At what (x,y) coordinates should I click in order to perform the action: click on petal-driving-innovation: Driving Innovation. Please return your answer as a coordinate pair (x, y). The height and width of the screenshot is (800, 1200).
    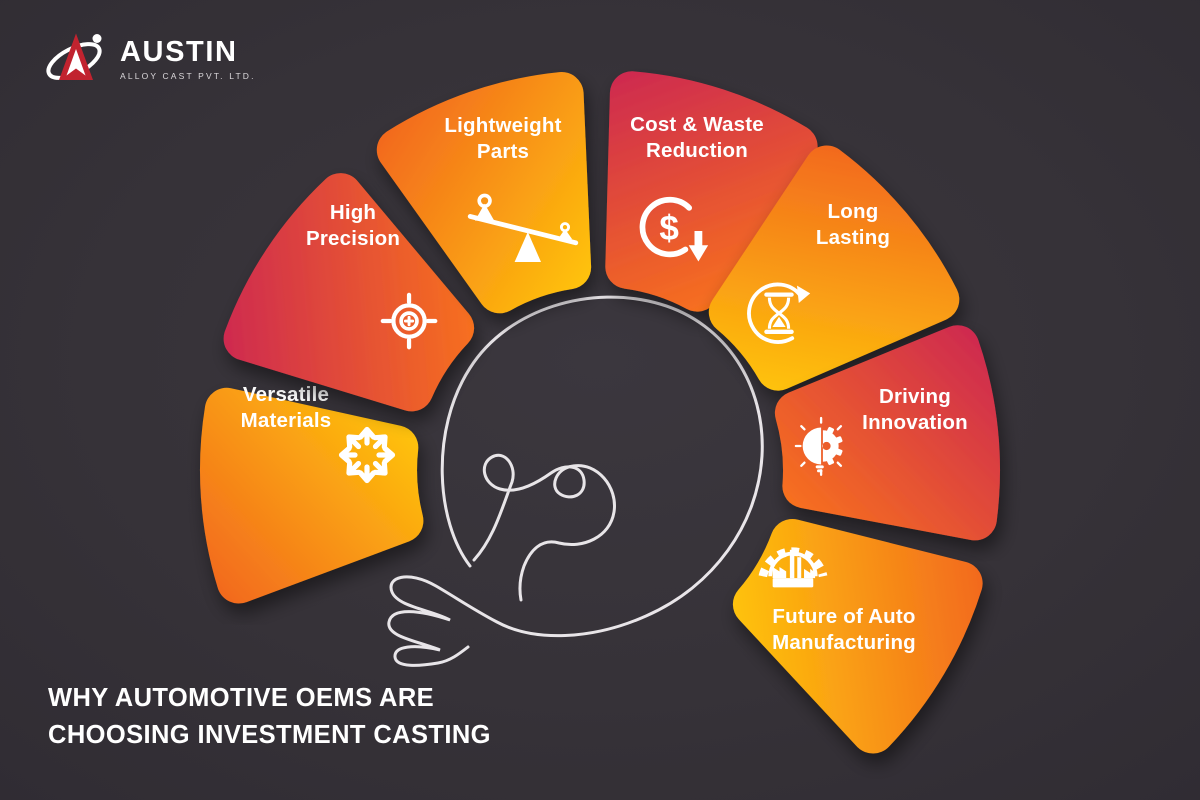
    Looking at the image, I should click on (887, 433).